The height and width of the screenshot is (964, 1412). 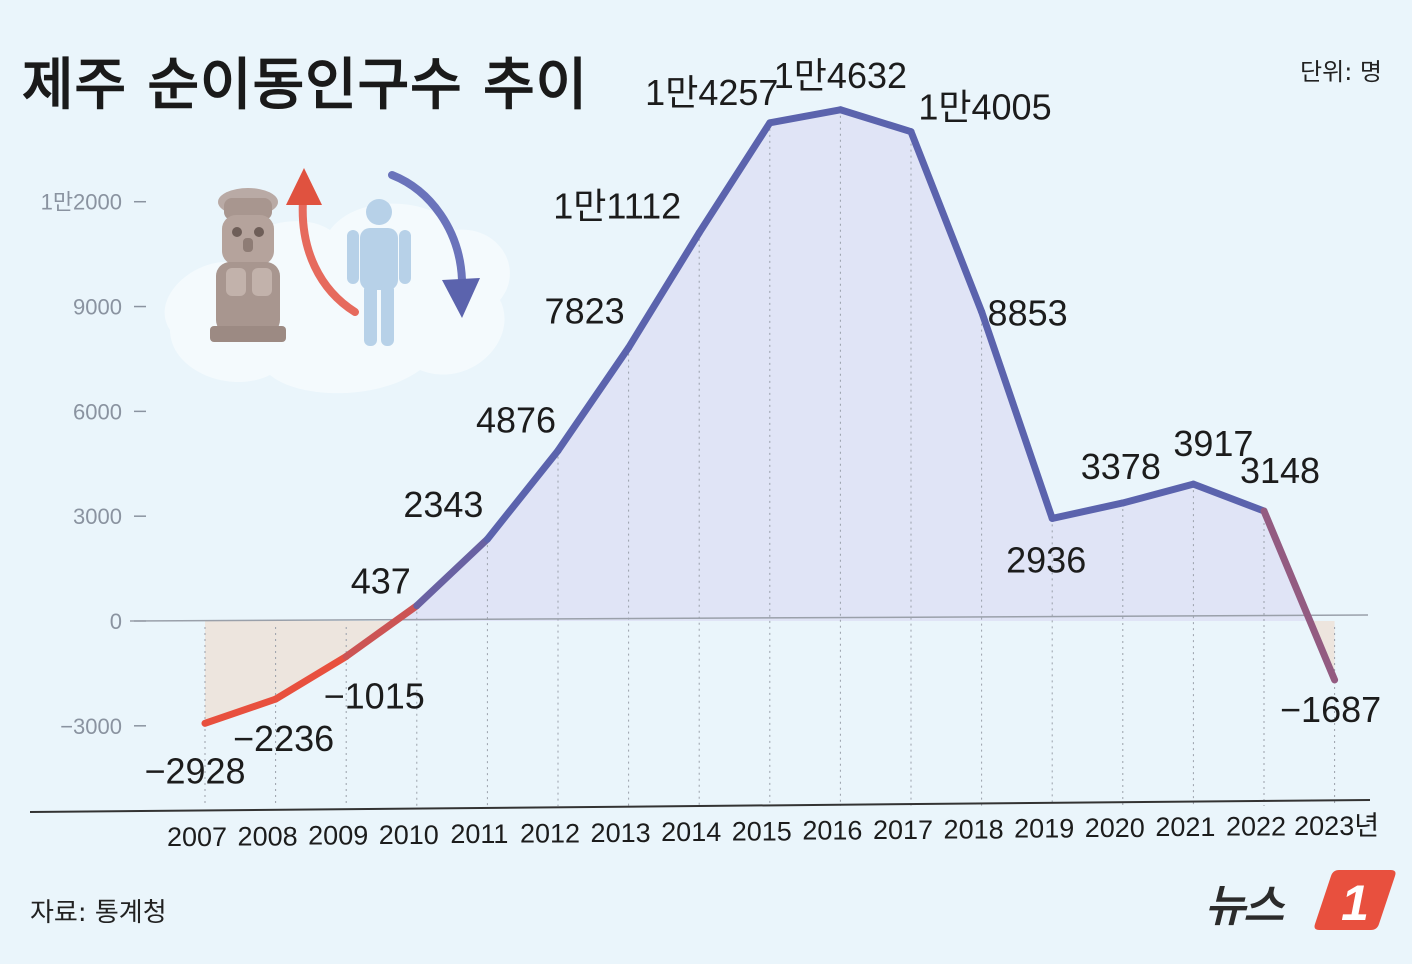 I want to click on x-tick-label: 2020, so click(x=1115, y=828).